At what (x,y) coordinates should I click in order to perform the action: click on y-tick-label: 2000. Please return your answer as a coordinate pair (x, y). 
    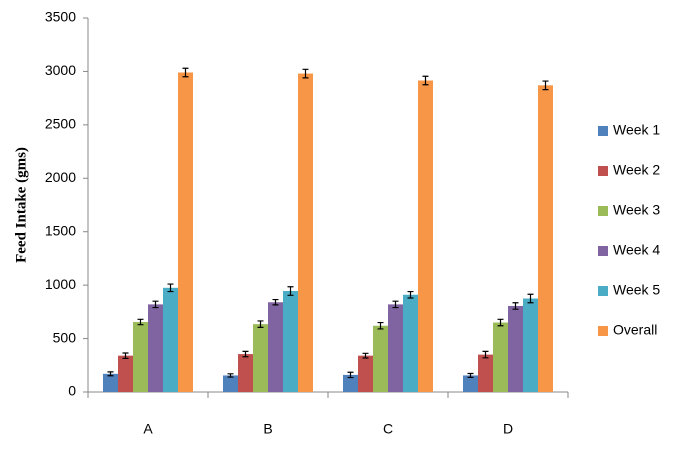
    Looking at the image, I should click on (60, 177).